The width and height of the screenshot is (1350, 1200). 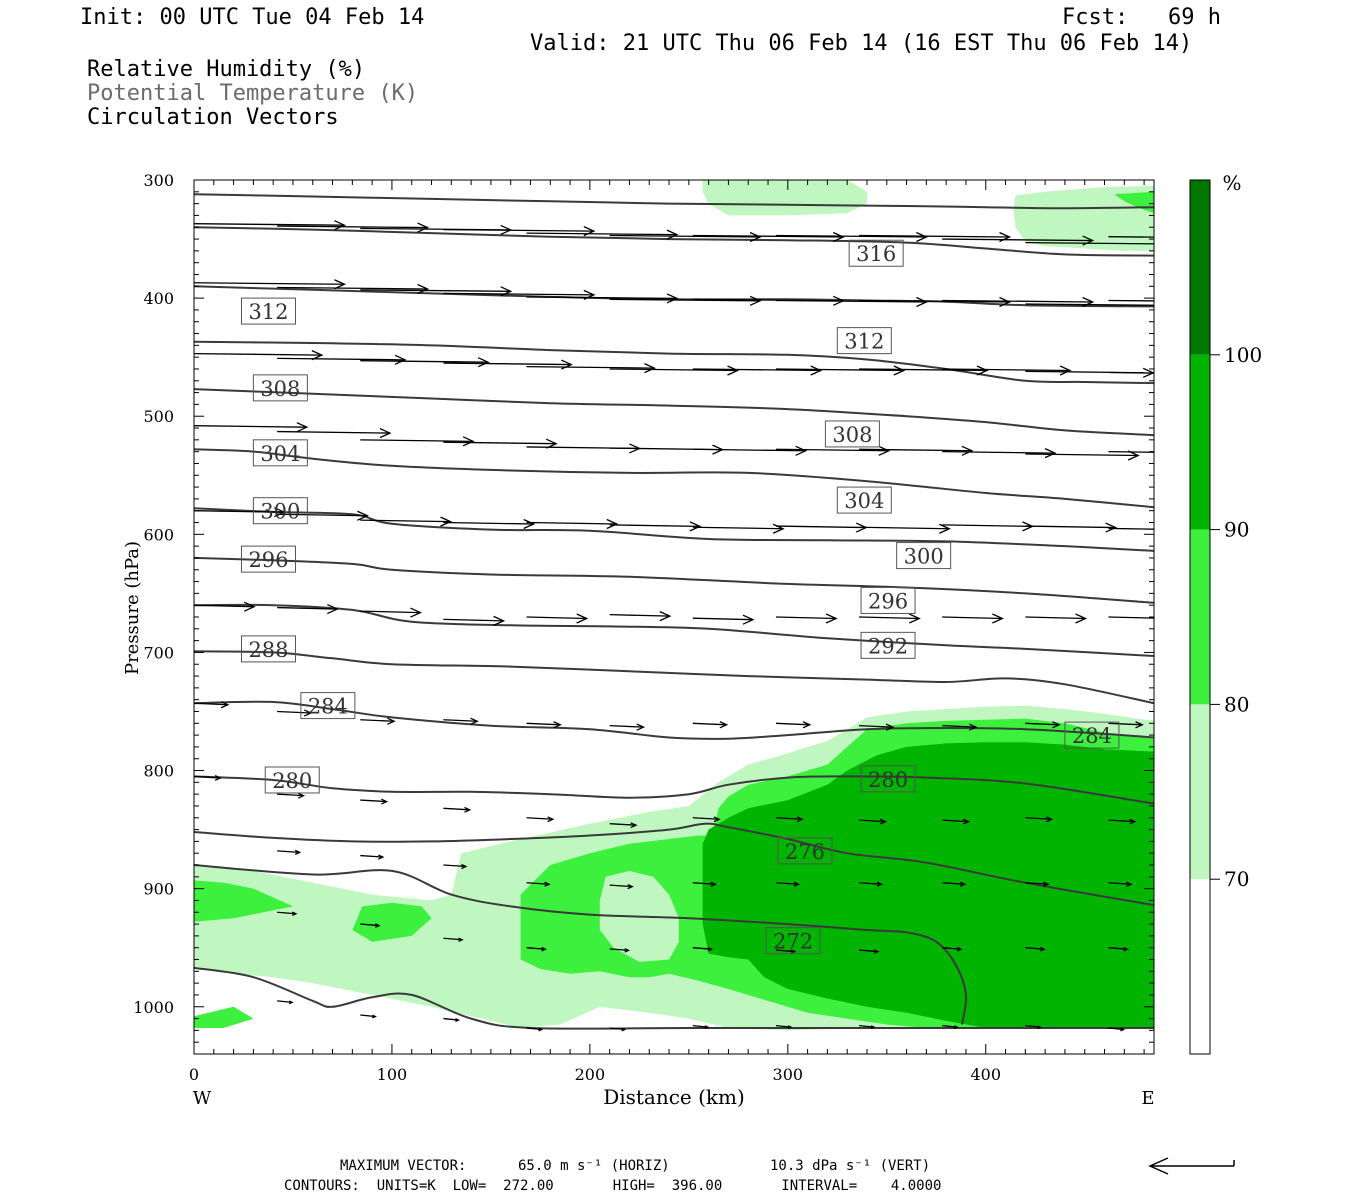 I want to click on y-tick-label: 400, so click(x=158, y=298).